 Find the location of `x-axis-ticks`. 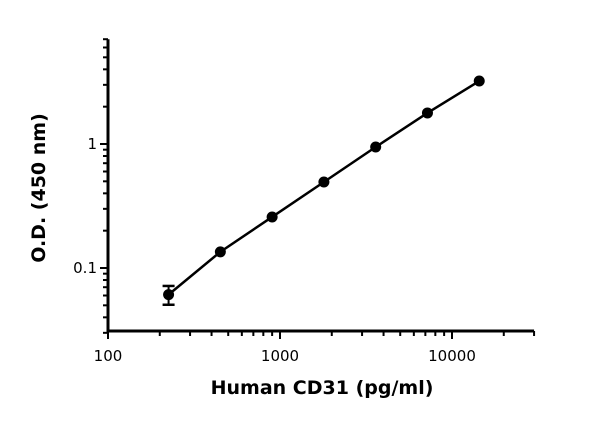

x-axis-ticks is located at coordinates (321, 335).